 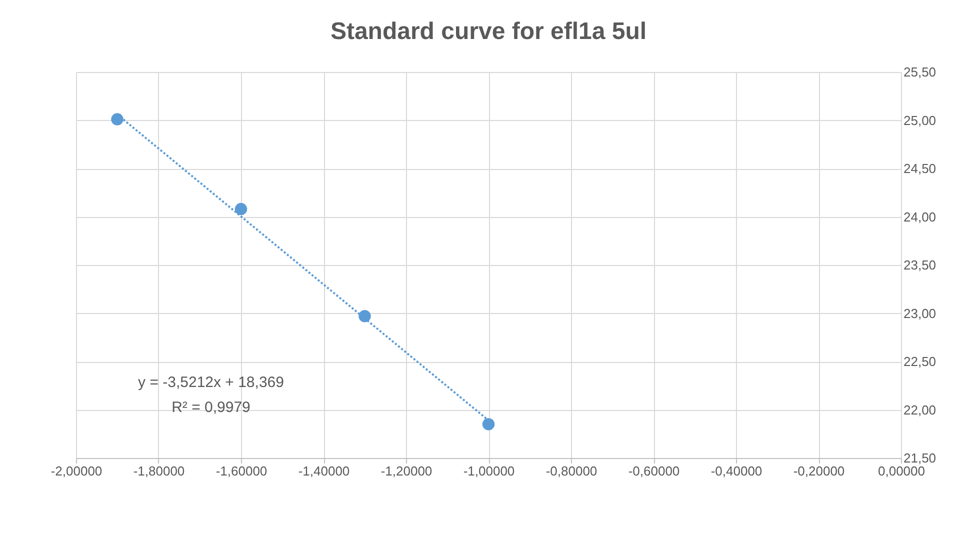 I want to click on x-tick-label: -0,40000, so click(x=736, y=471).